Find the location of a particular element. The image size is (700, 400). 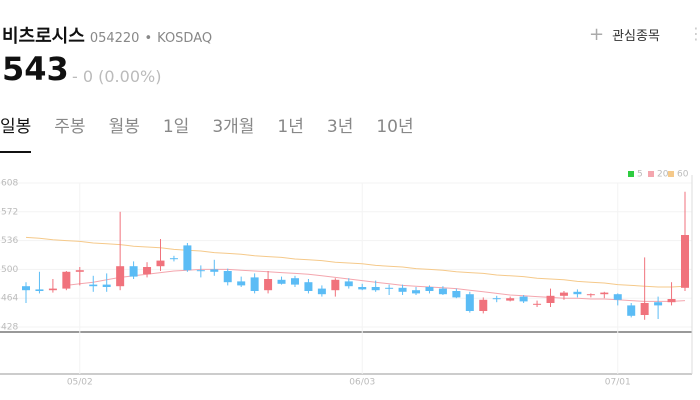

legend-label: 60 is located at coordinates (683, 175).